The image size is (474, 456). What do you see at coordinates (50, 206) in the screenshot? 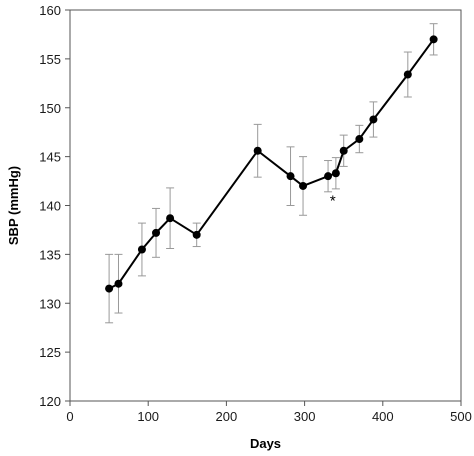
I see `y-tick-label: 140` at bounding box center [50, 206].